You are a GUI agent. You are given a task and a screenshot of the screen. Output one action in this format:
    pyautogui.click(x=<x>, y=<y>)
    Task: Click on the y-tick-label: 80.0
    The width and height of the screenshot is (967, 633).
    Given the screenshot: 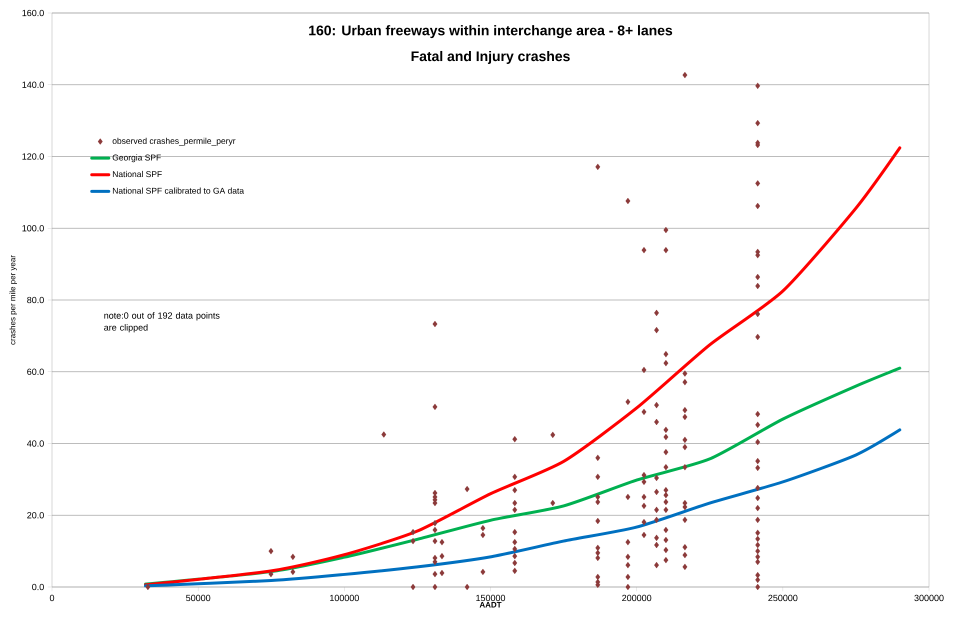 What is the action you would take?
    pyautogui.click(x=35, y=300)
    